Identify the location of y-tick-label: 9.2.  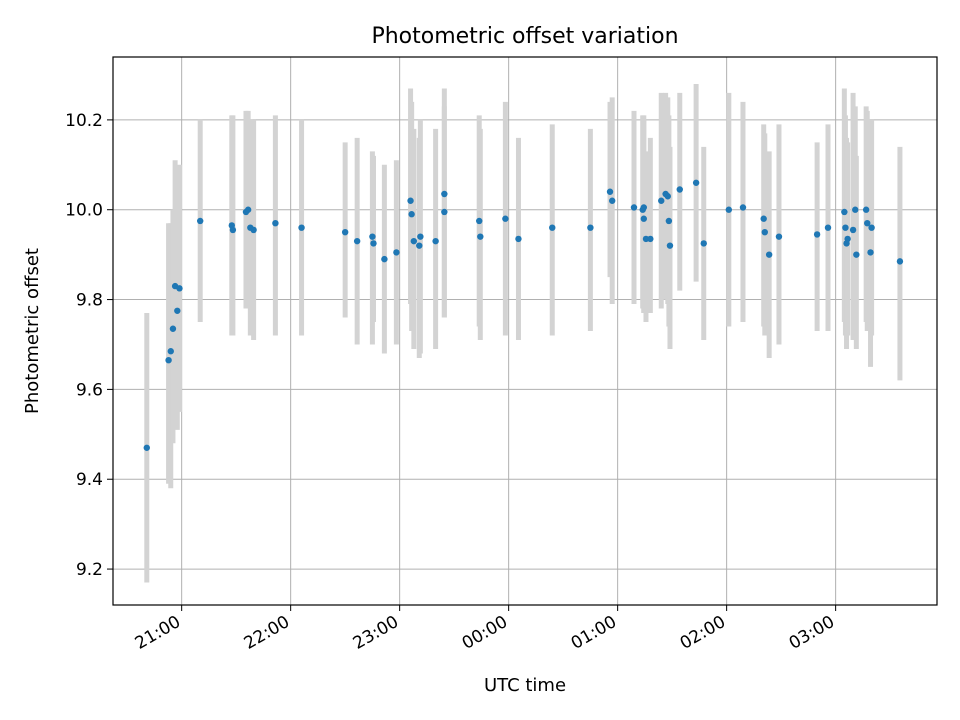
(89, 570).